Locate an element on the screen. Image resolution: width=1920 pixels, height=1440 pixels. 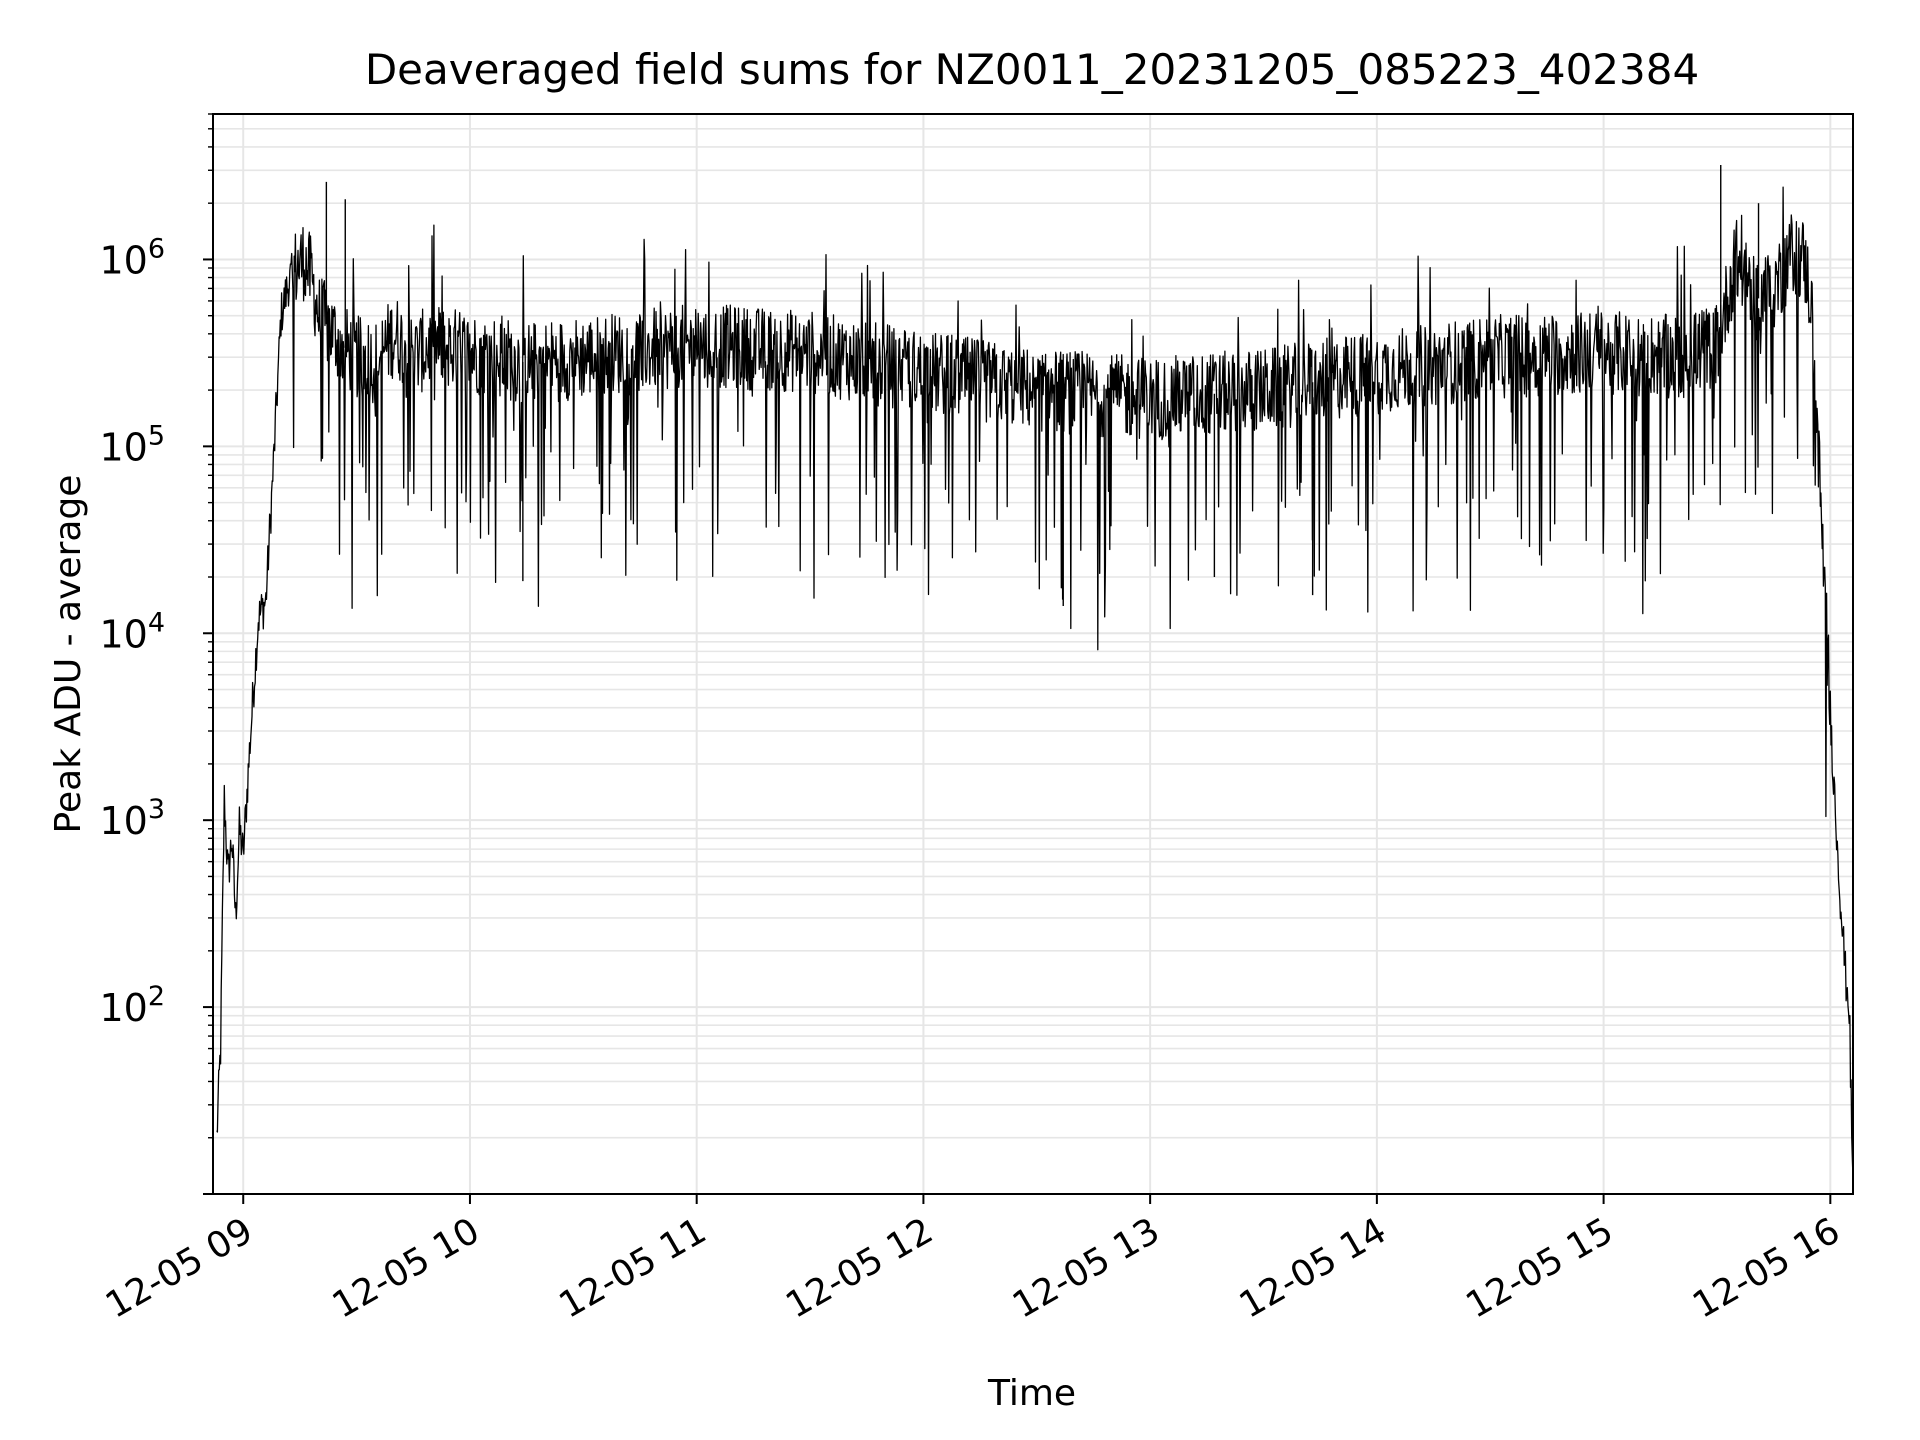
x-axis-label: Time is located at coordinates (1031, 1393).